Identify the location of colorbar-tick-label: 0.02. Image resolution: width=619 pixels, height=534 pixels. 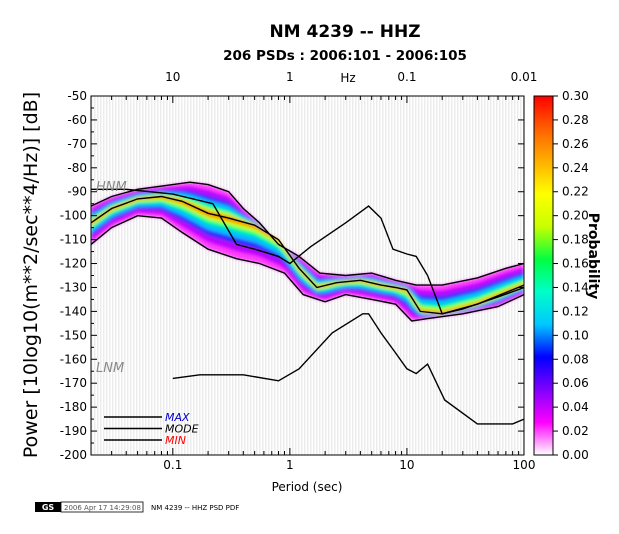
(575, 431).